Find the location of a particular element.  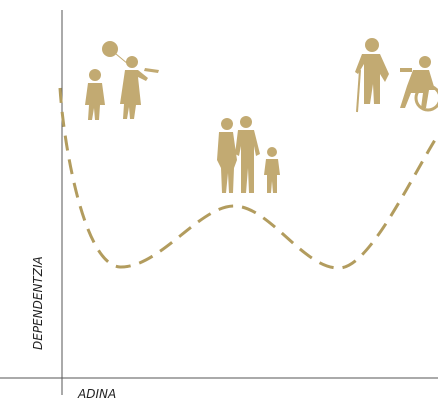

x-axis-label: ADINA is located at coordinates (96, 394).